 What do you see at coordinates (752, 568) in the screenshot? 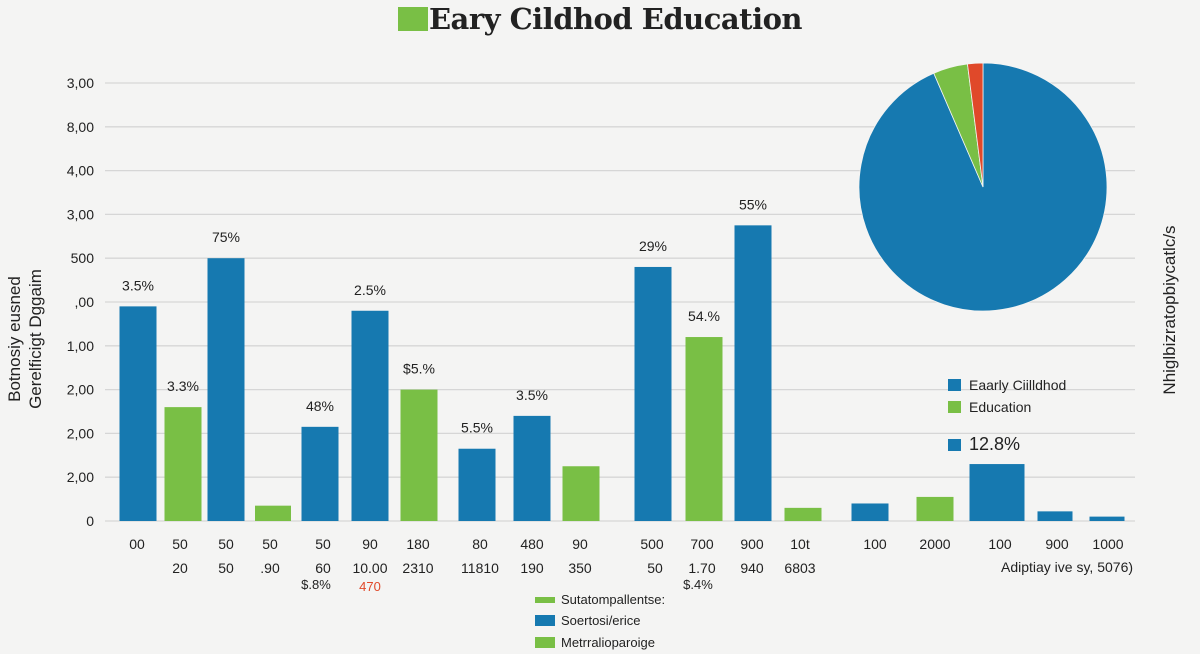
I see `x-tick-label-row2: 940` at bounding box center [752, 568].